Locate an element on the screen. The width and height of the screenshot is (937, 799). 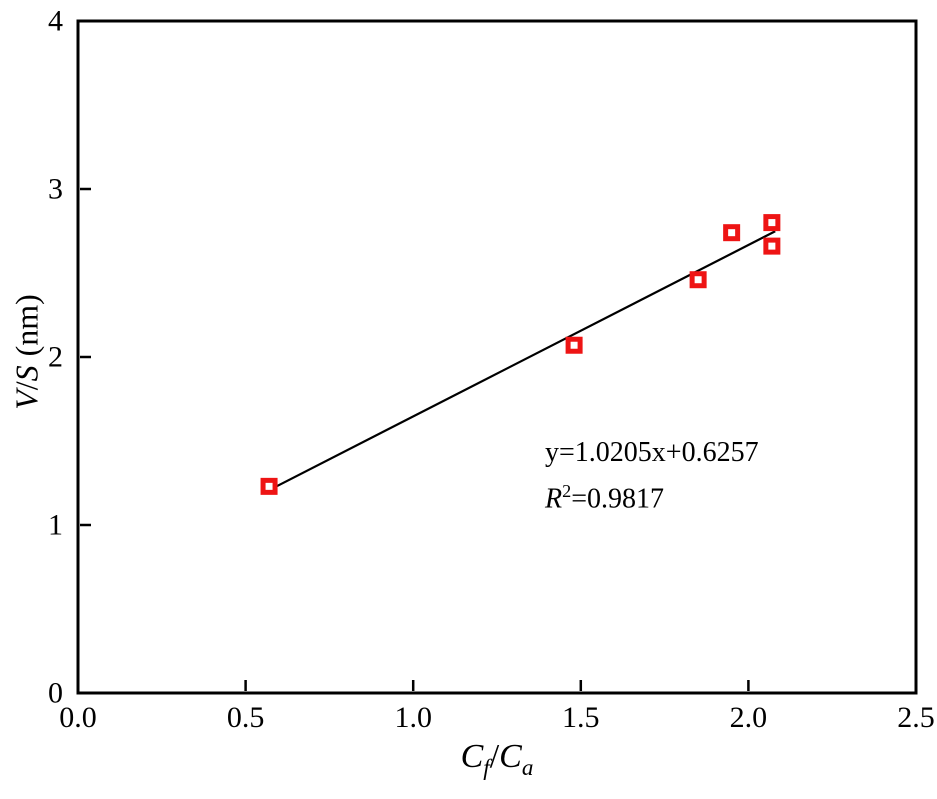
x-tick-label: 0.0 is located at coordinates (78, 717).